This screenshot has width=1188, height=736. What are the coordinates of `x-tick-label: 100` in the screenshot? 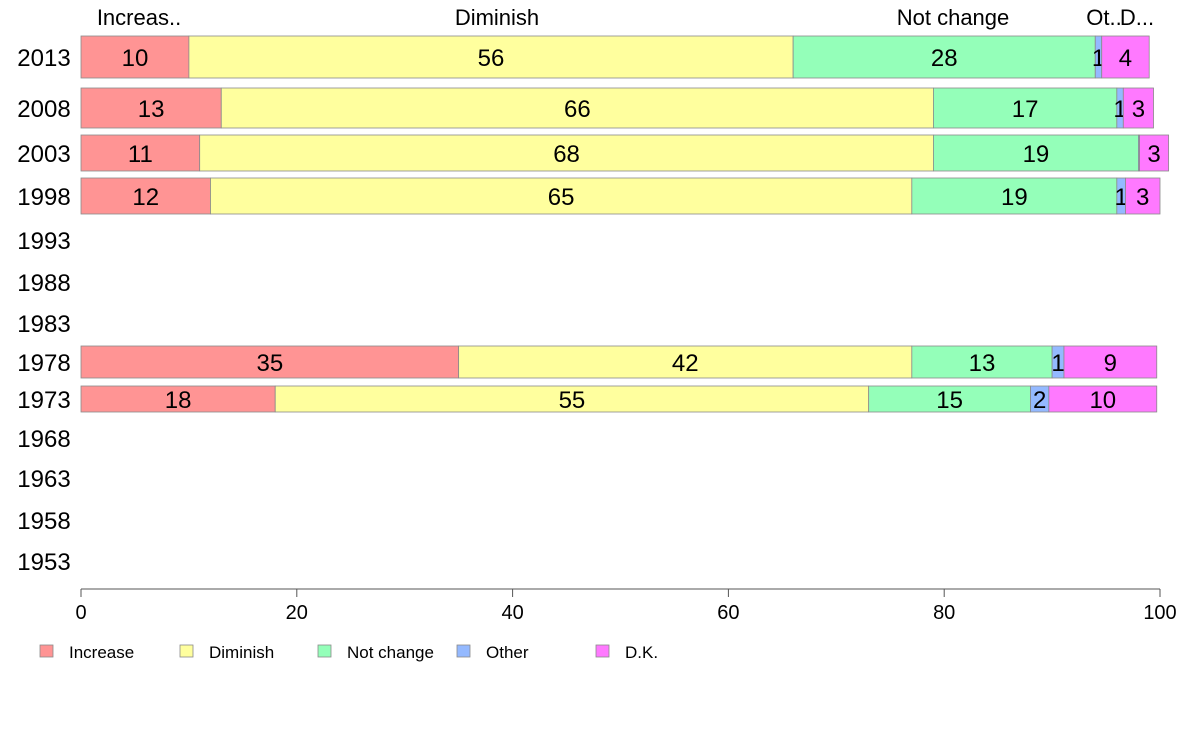 It's located at (1159, 613).